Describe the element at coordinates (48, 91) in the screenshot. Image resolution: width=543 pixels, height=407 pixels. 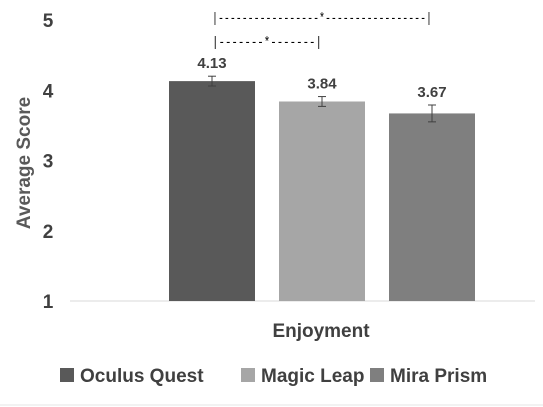
I see `y-tick-label: 4` at that location.